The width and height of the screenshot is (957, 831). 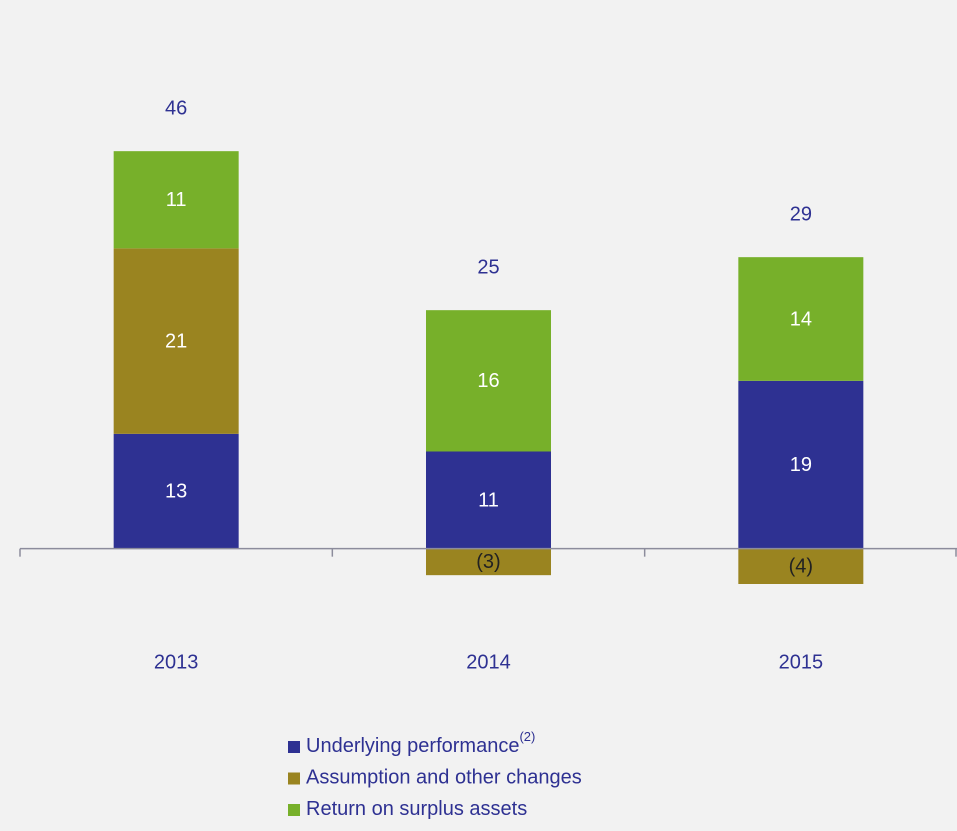 I want to click on value-label: 13, so click(x=176, y=492).